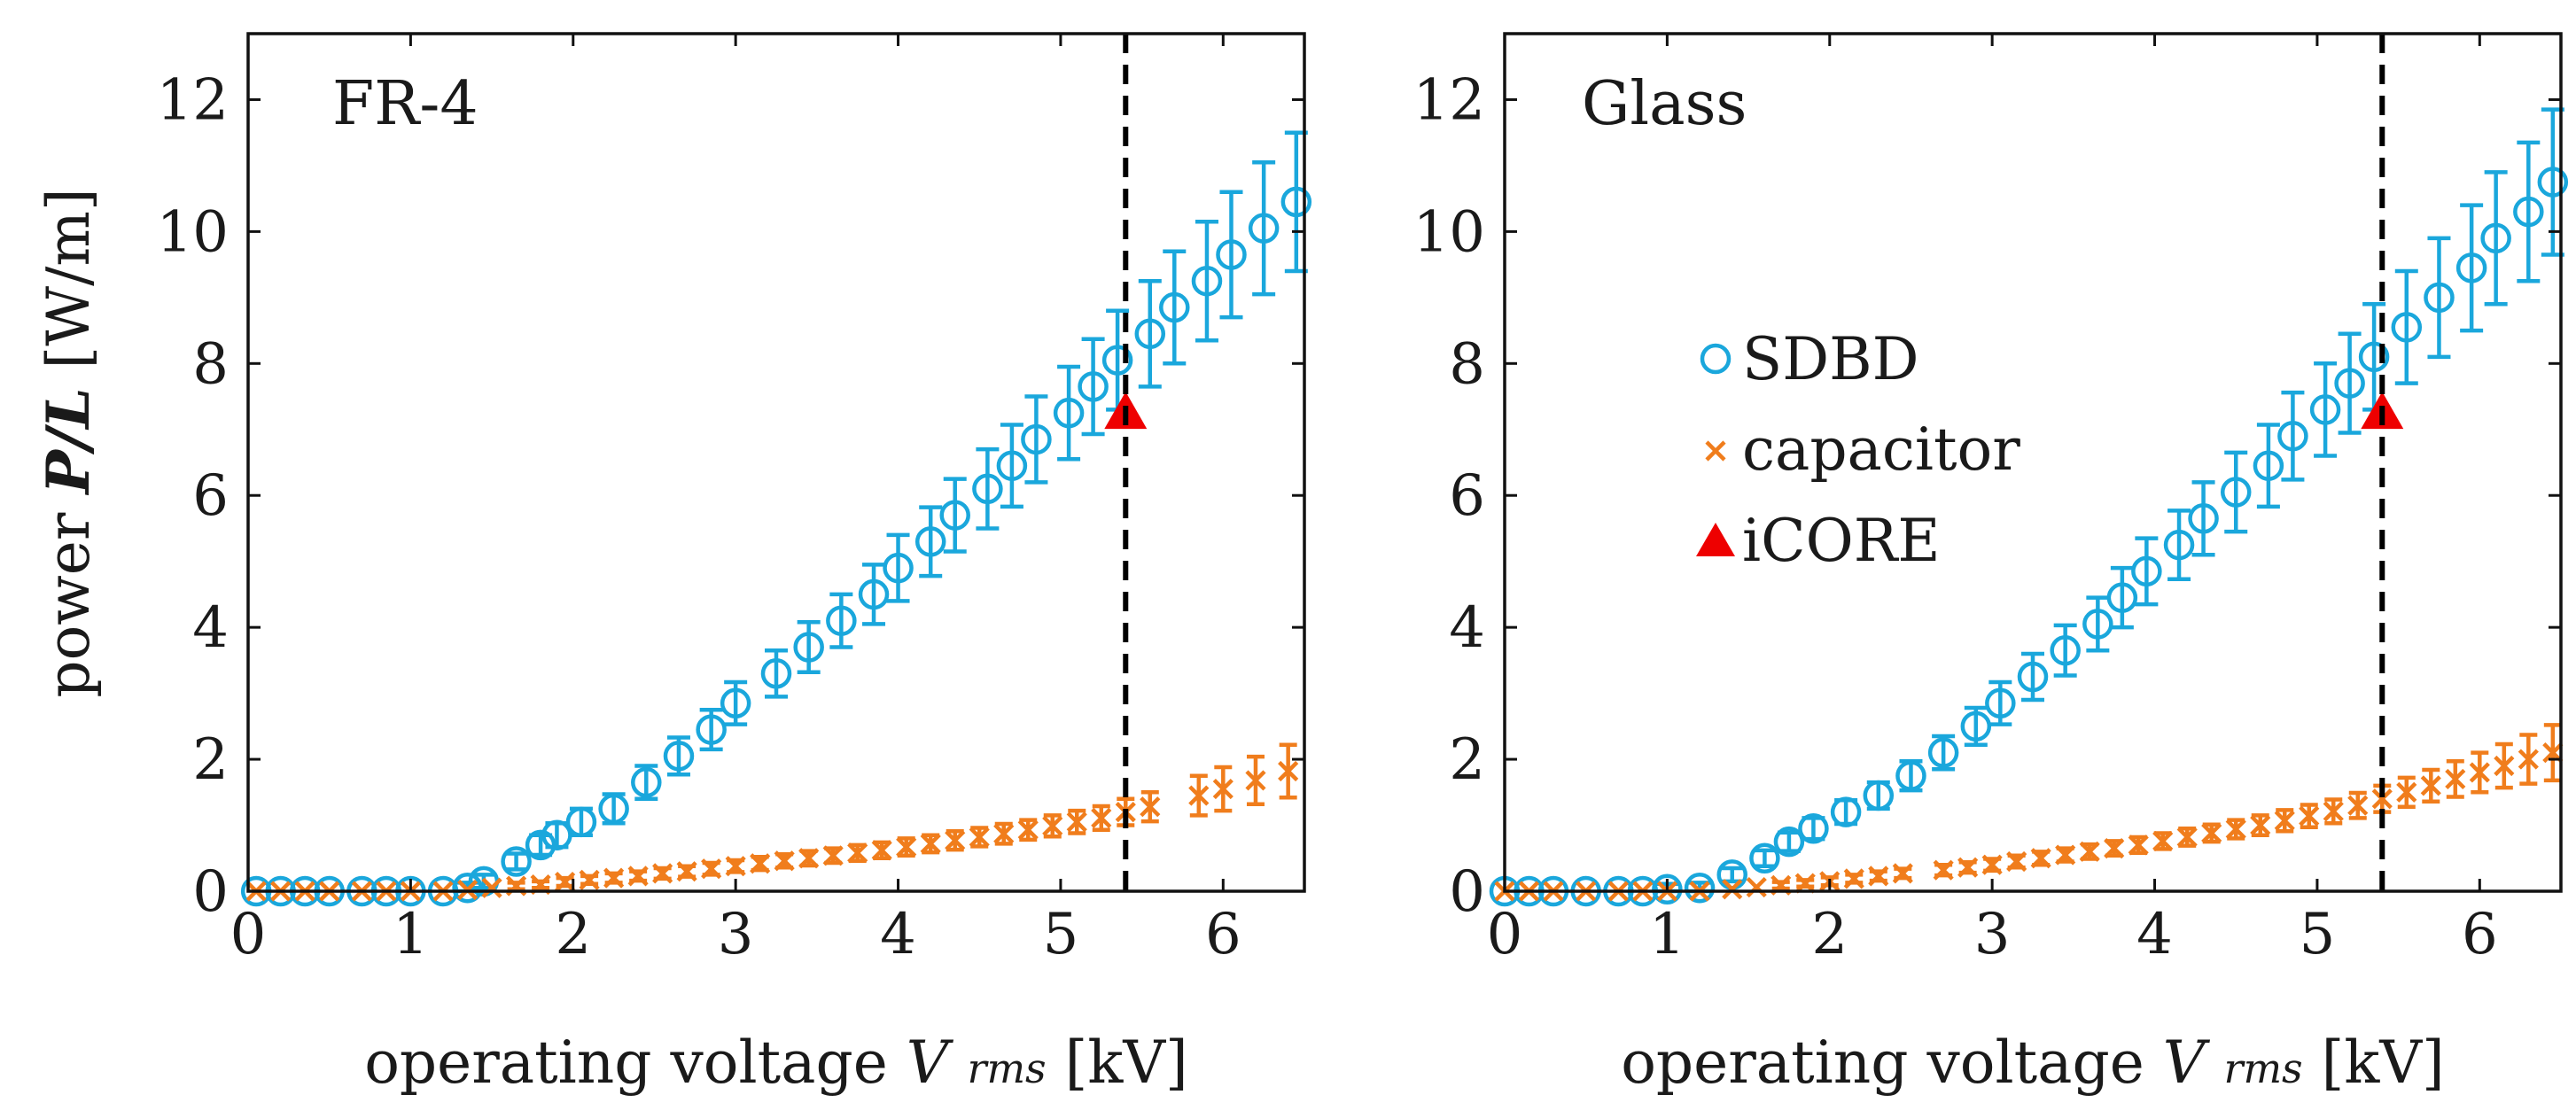  What do you see at coordinates (736, 934) in the screenshot?
I see `x-tick-label: 3` at bounding box center [736, 934].